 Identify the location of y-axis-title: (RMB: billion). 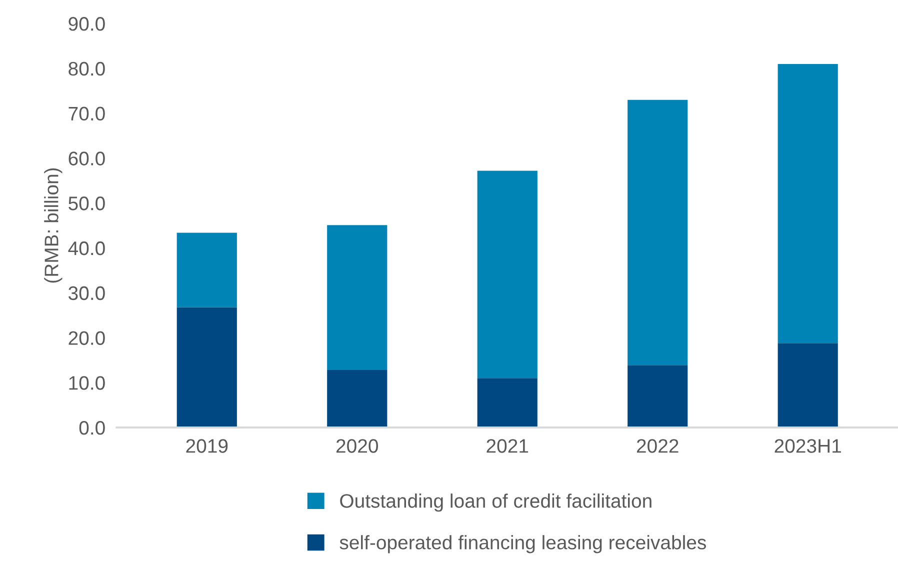
(53, 225).